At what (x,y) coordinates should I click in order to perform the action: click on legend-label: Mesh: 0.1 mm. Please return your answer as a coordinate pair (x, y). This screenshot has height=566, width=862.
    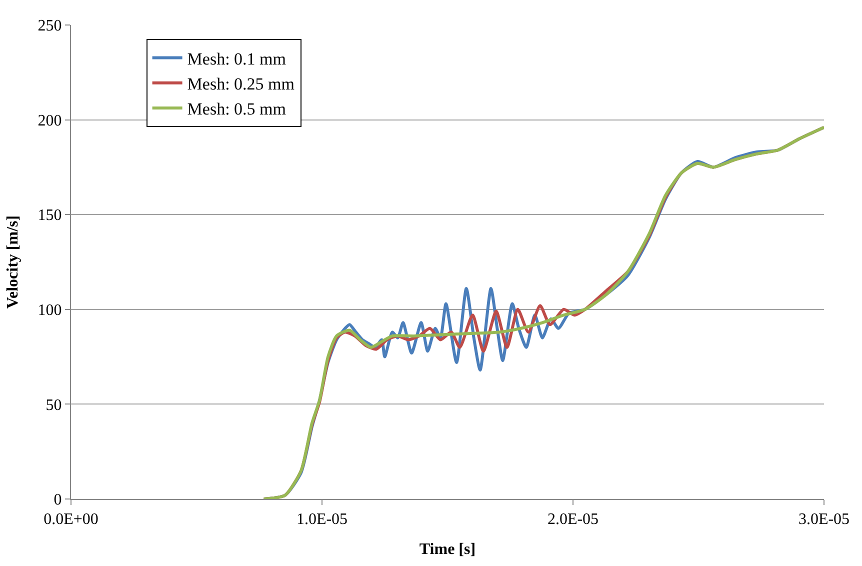
    Looking at the image, I should click on (236, 58).